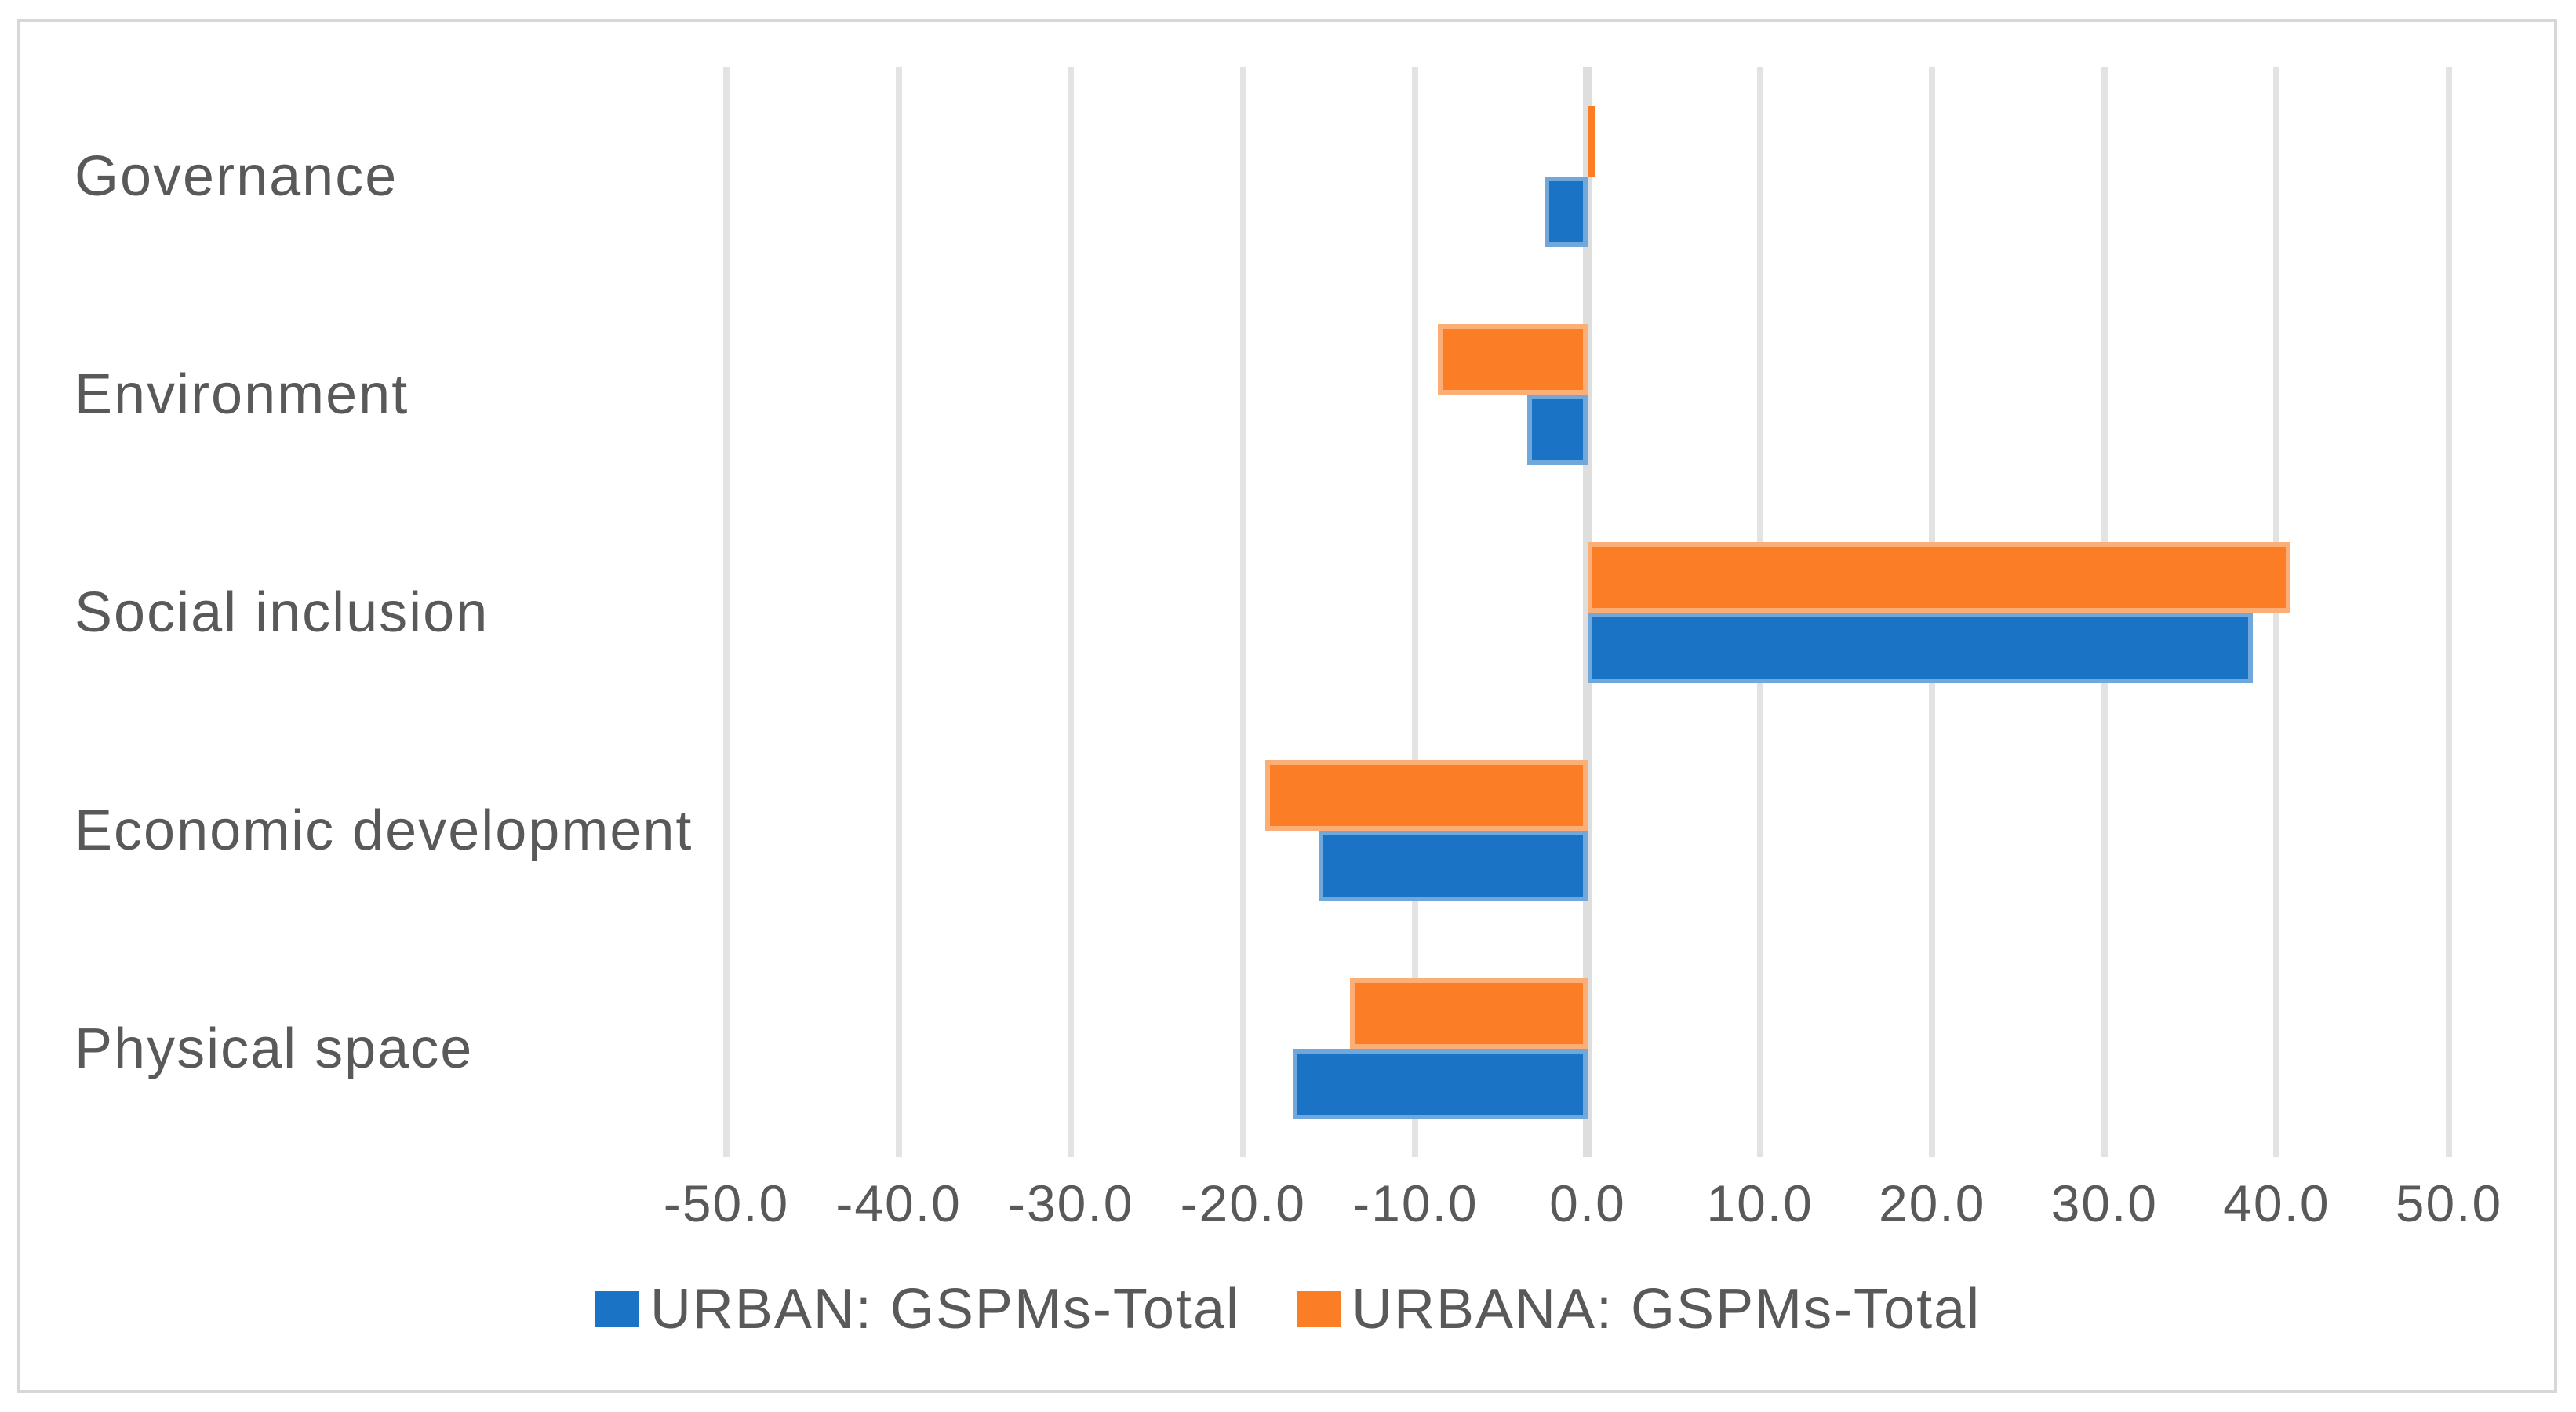  Describe the element at coordinates (1415, 612) in the screenshot. I see `gridline--10` at that location.